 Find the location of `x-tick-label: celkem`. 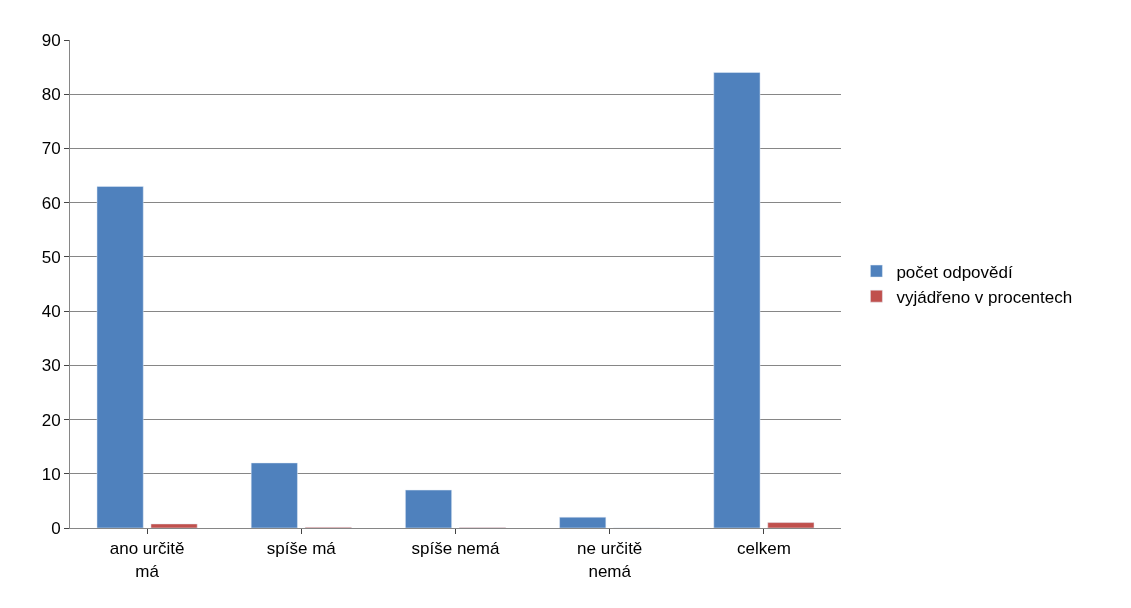

x-tick-label: celkem is located at coordinates (763, 549).